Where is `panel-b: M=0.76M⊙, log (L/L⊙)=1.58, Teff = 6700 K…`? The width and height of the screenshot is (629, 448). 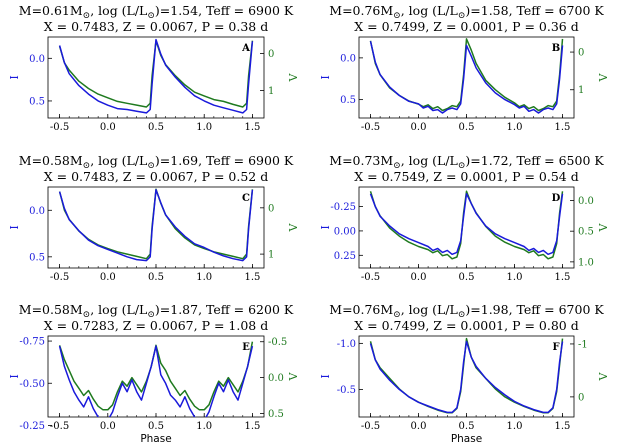
panel-b: M=0.76M⊙, log (L/L⊙)=1.58, Teff = 6700 K… is located at coordinates (464, 68).